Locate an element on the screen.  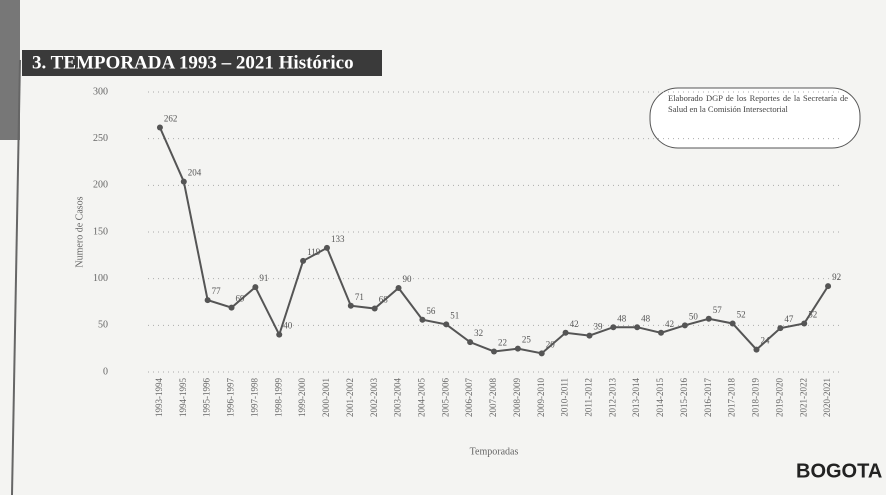
x-axis-label: Temporadas is located at coordinates (494, 451).